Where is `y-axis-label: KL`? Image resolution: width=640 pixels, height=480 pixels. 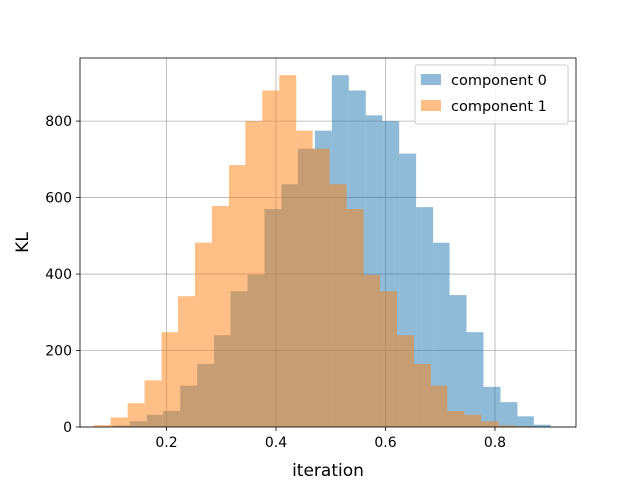 y-axis-label: KL is located at coordinates (23, 242).